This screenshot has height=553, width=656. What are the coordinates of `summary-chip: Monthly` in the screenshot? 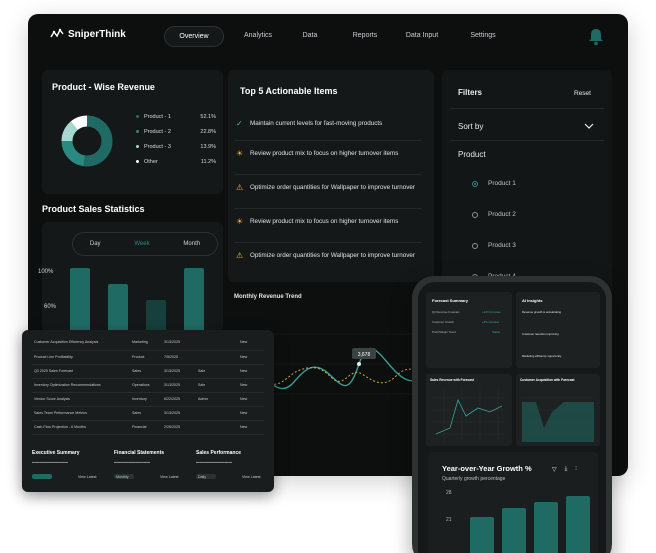 It's located at (124, 476).